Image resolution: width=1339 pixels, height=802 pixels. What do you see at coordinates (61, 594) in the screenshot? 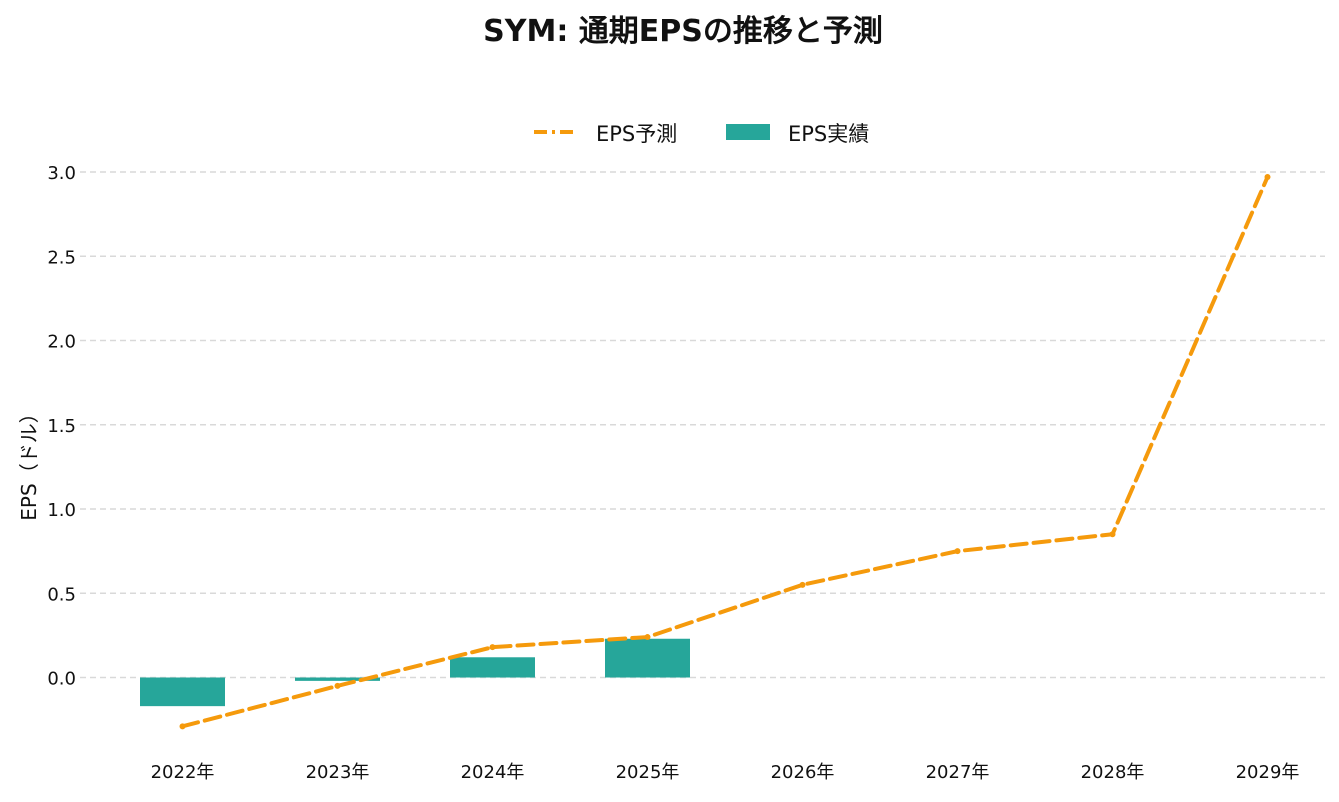
I see `y-tick-label: 0.5` at bounding box center [61, 594].